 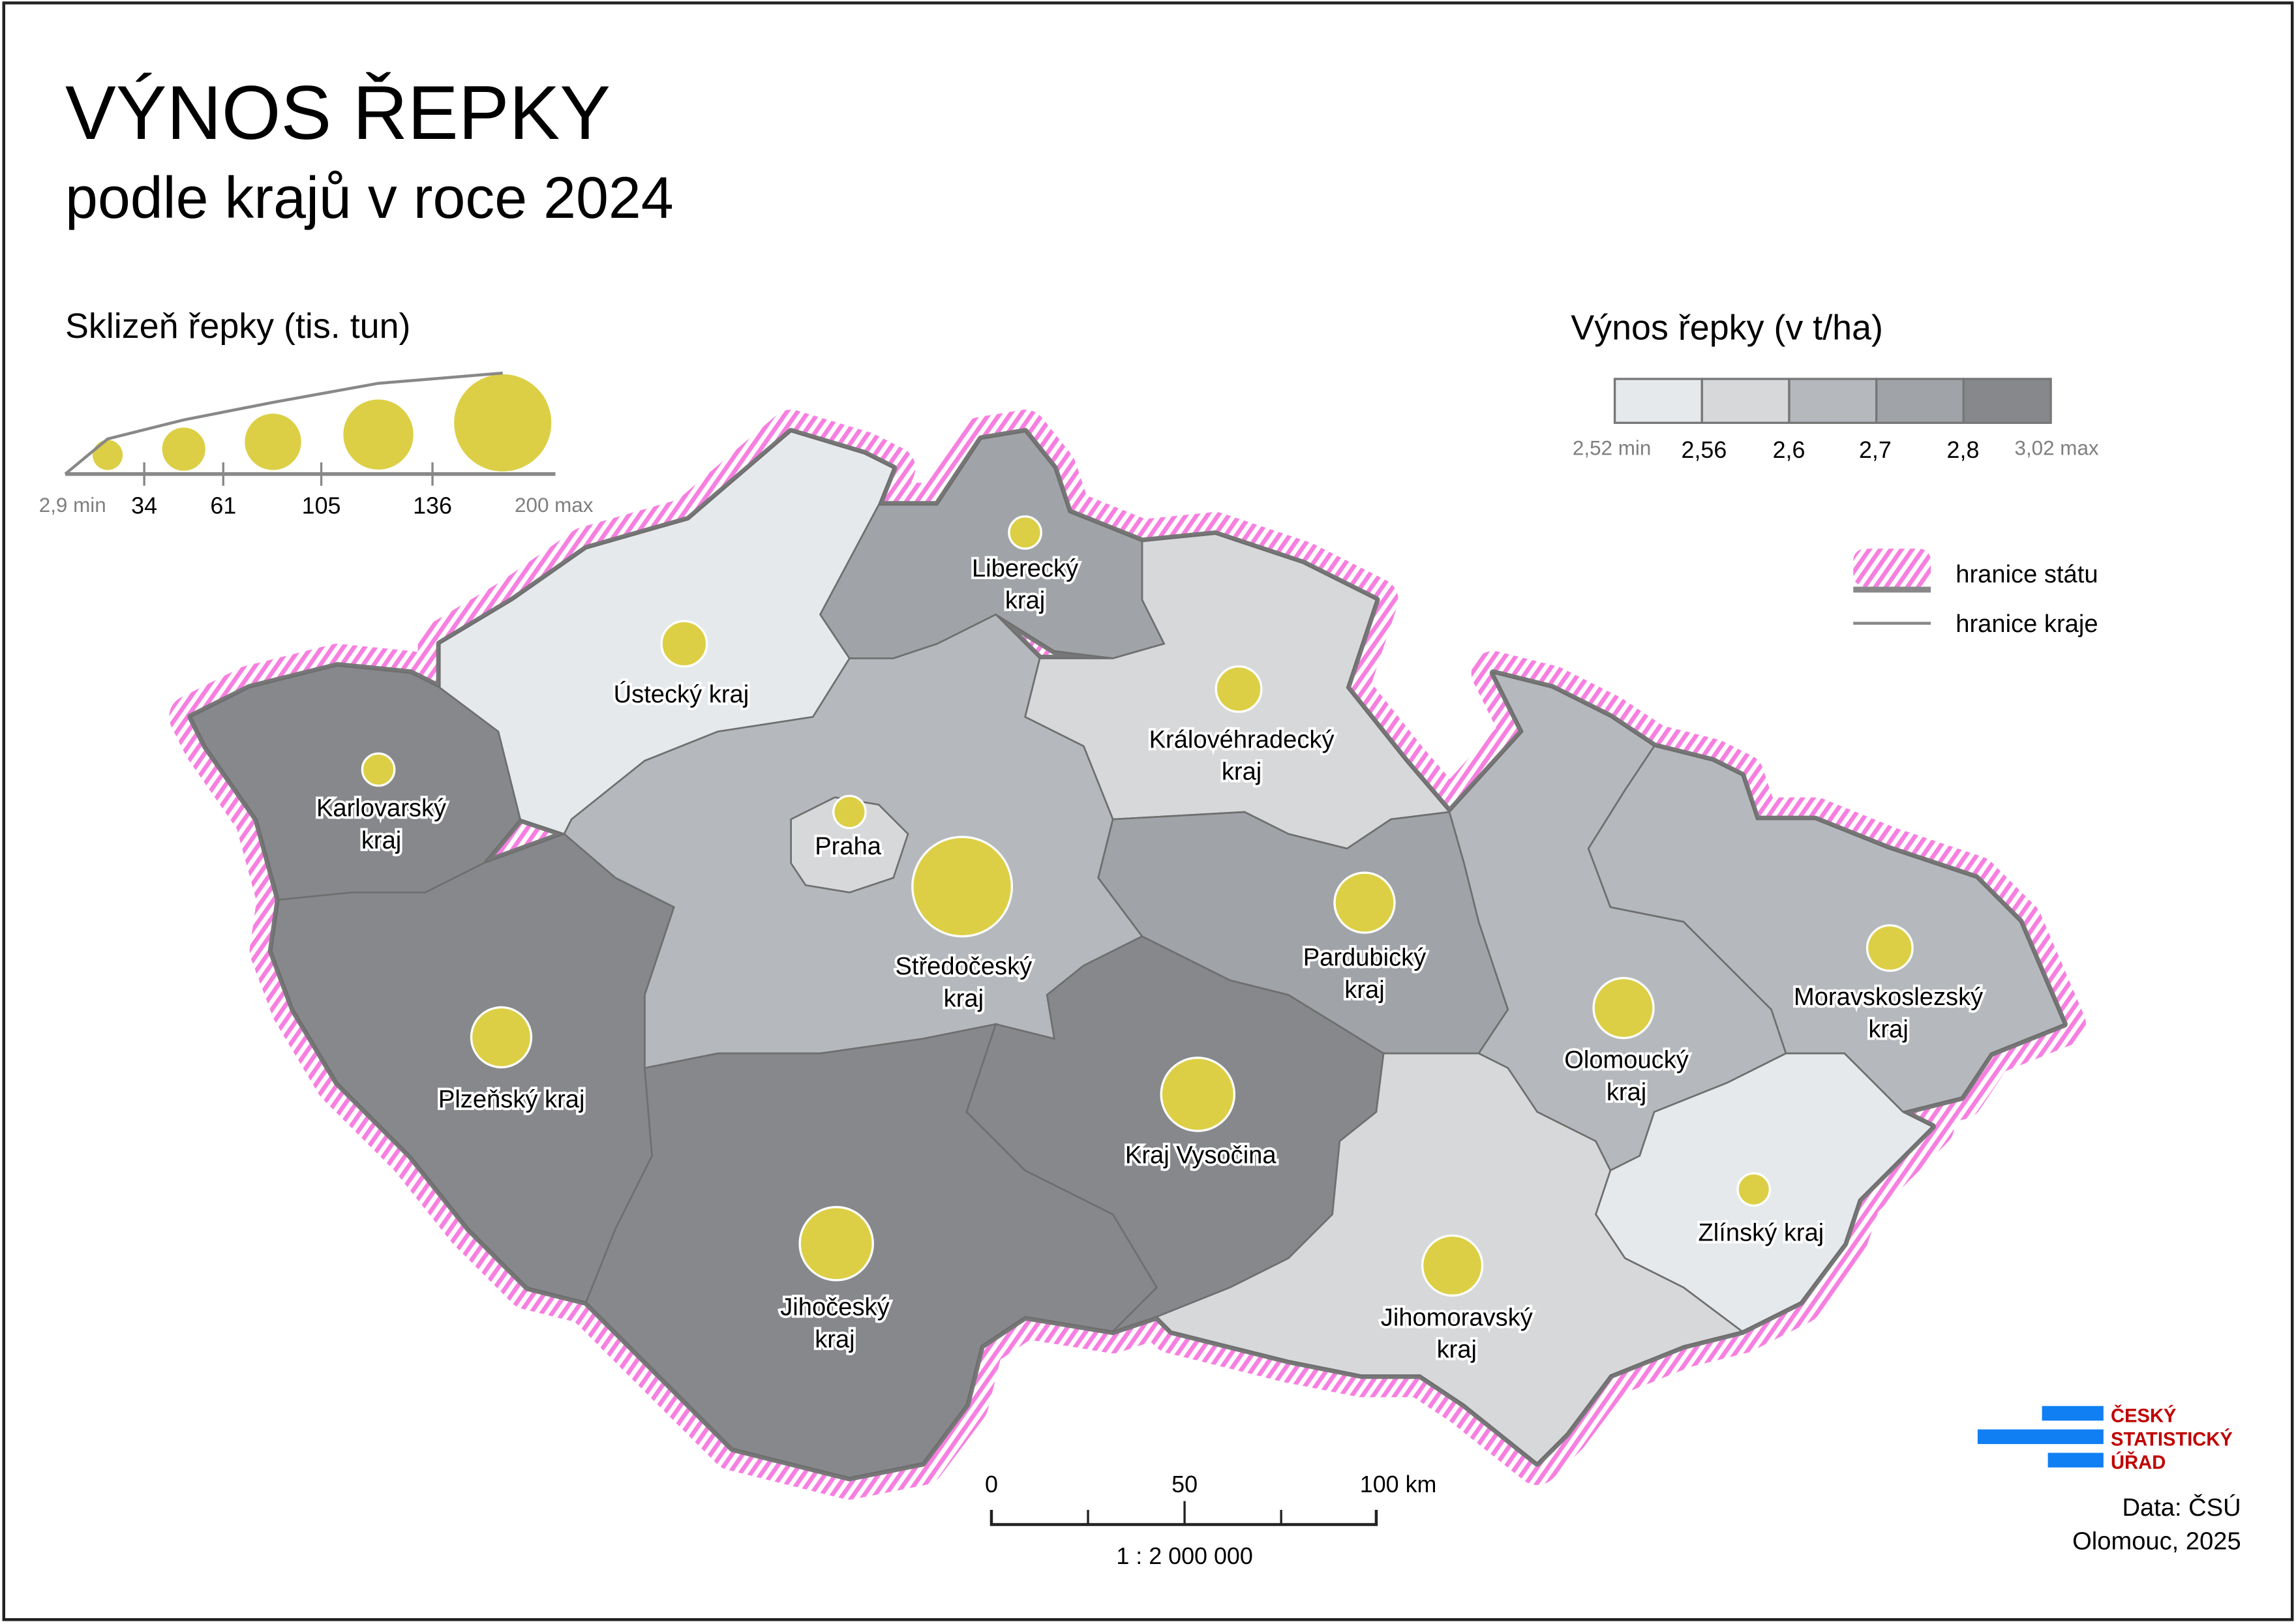 What do you see at coordinates (2027, 624) in the screenshot?
I see `region-border-label: hranice kraje` at bounding box center [2027, 624].